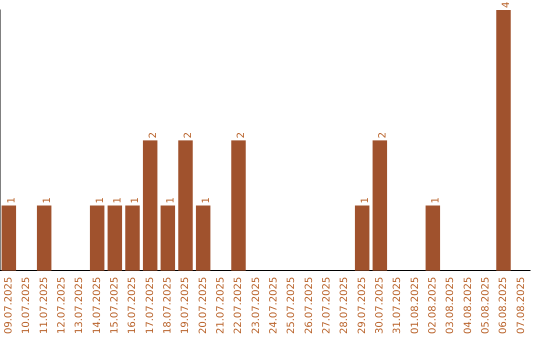 Image resolution: width=540 pixels, height=340 pixels. I want to click on x-tick-label: 31.07.2025, so click(398, 305).